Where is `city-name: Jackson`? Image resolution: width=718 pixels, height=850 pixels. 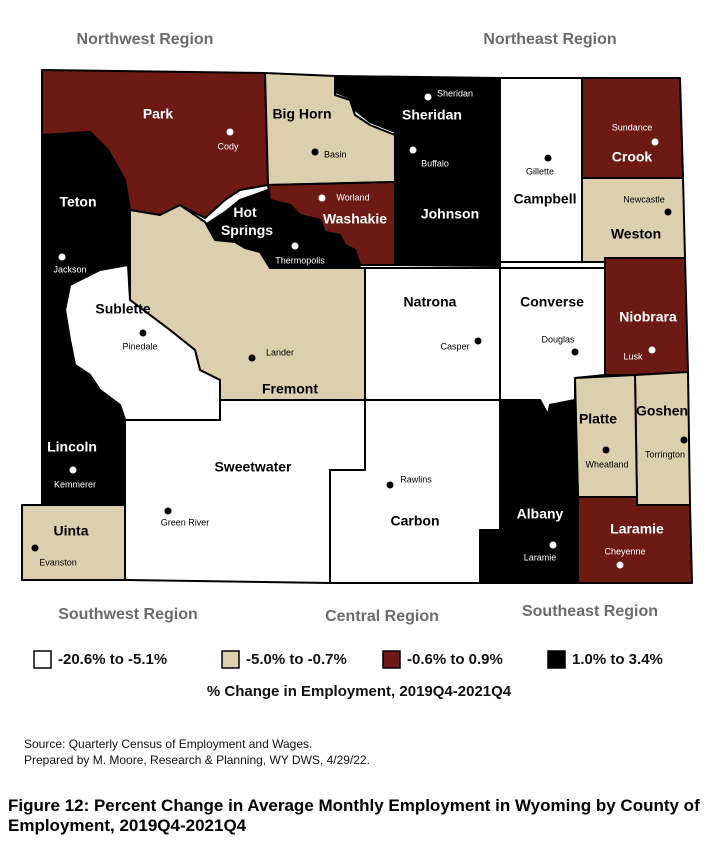 city-name: Jackson is located at coordinates (69, 269).